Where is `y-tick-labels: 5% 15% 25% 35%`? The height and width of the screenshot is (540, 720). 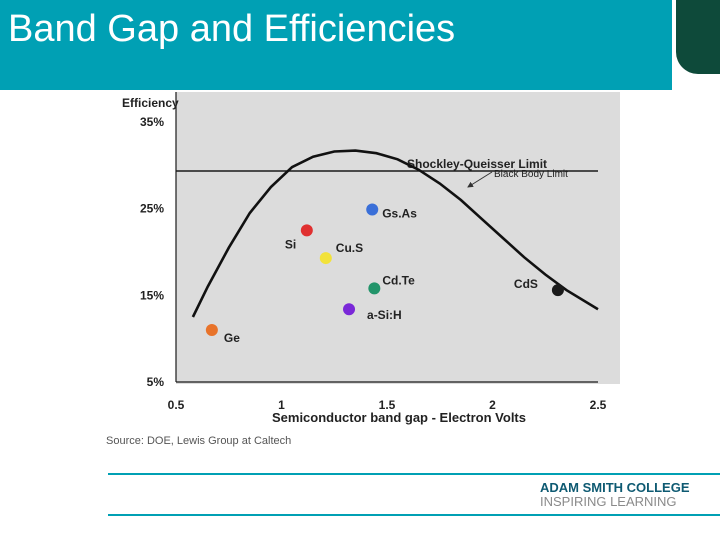 y-tick-labels: 5% 15% 25% 35% is located at coordinates (152, 252).